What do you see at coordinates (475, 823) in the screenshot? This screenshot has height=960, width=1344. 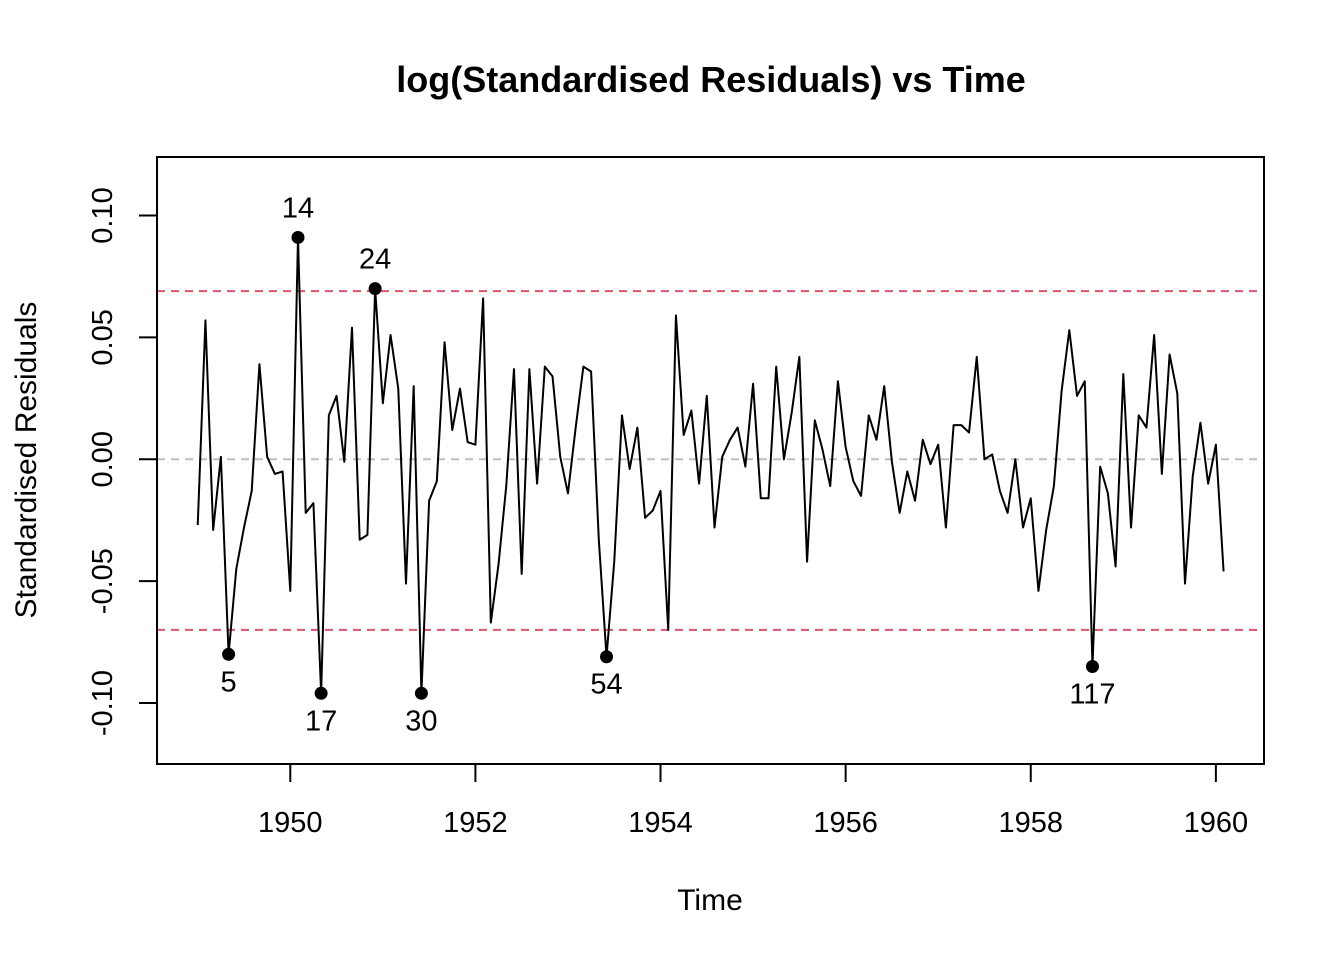 I see `x-tick-label-1952: 1952` at bounding box center [475, 823].